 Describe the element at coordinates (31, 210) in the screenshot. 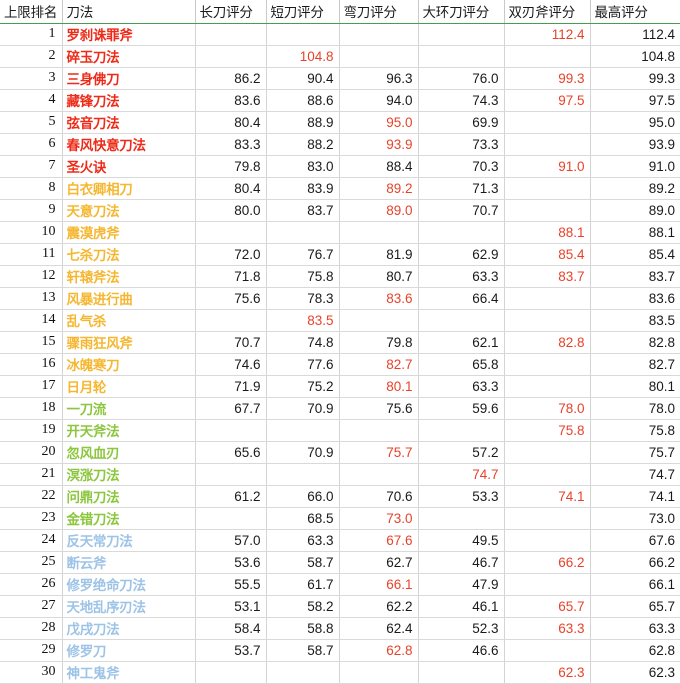

I see `rank-cell: 9` at that location.